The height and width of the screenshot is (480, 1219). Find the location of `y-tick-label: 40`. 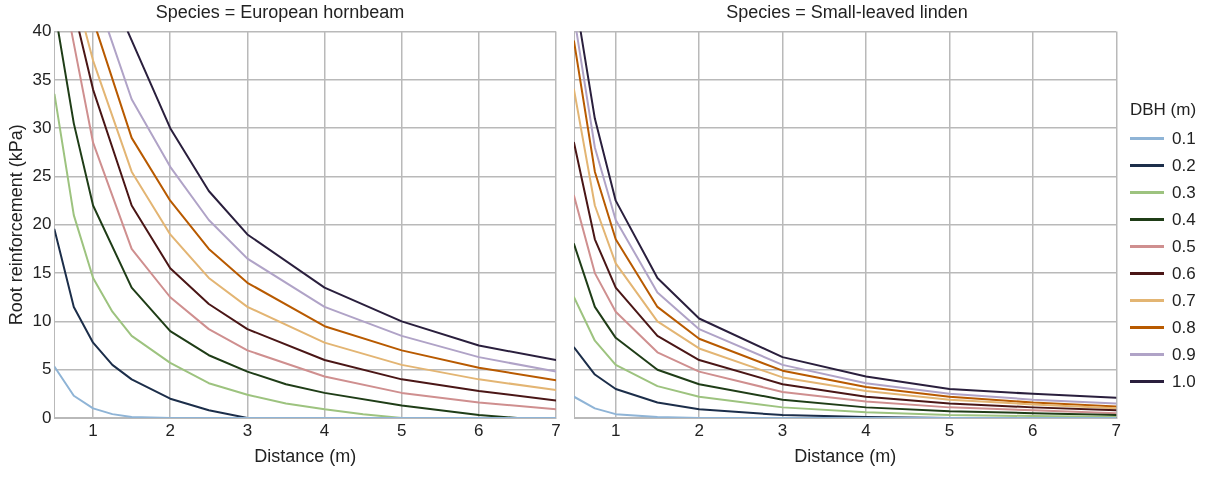

y-tick-label: 40 is located at coordinates (42, 31).